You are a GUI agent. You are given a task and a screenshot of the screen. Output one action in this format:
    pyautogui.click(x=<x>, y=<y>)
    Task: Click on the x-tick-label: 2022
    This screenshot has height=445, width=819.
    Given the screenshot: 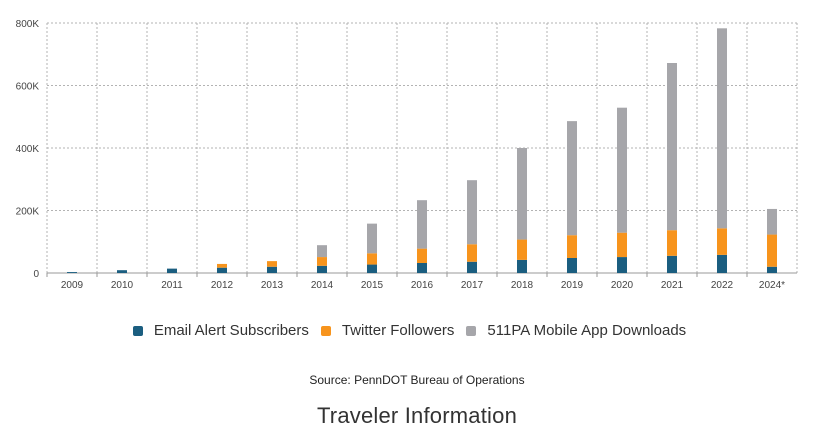 What is the action you would take?
    pyautogui.click(x=722, y=285)
    